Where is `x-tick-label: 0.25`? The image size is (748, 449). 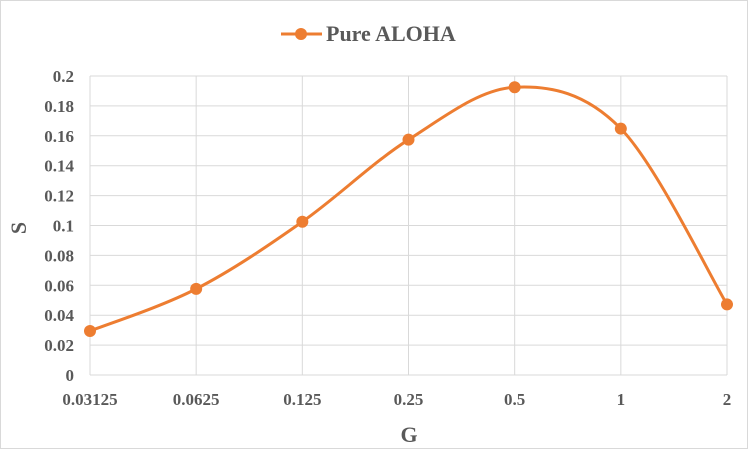
x-tick-label: 0.25 is located at coordinates (409, 399).